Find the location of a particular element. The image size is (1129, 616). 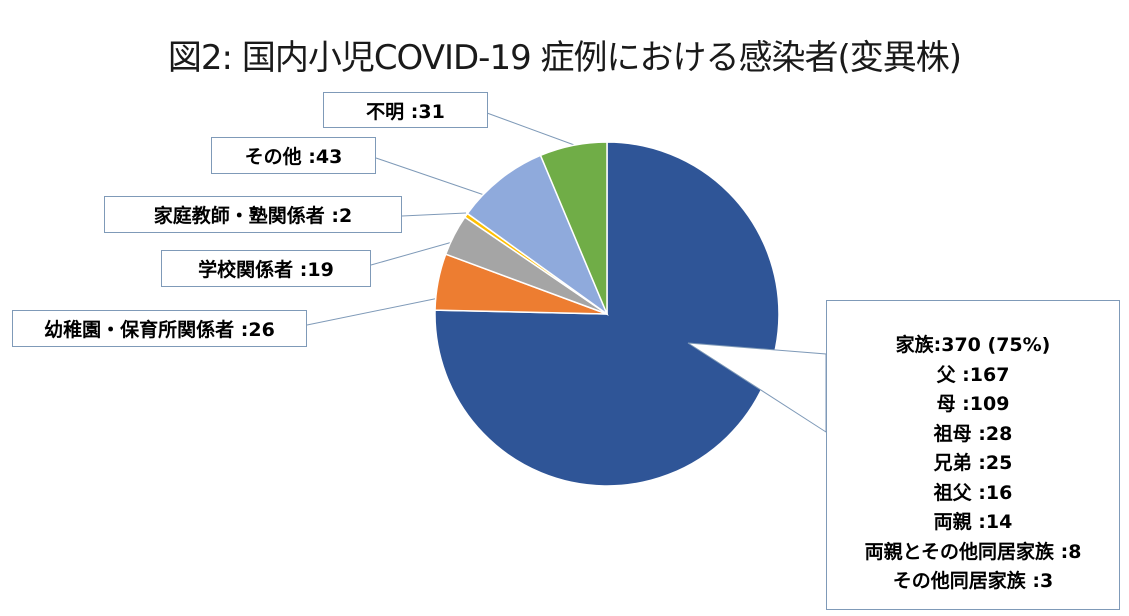

callout-unknown: 不明 :31 is located at coordinates (405, 110).